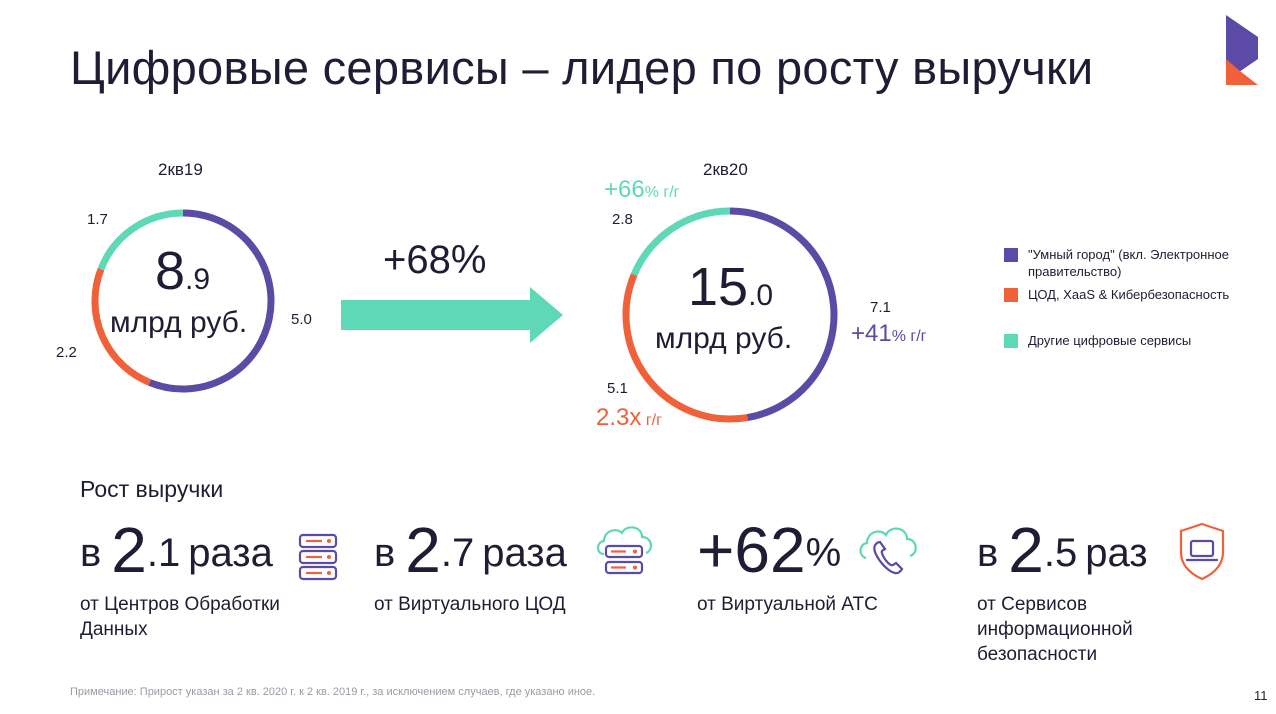 Image resolution: width=1276 pixels, height=714 pixels. I want to click on legend-swatch-orange, so click(1011, 295).